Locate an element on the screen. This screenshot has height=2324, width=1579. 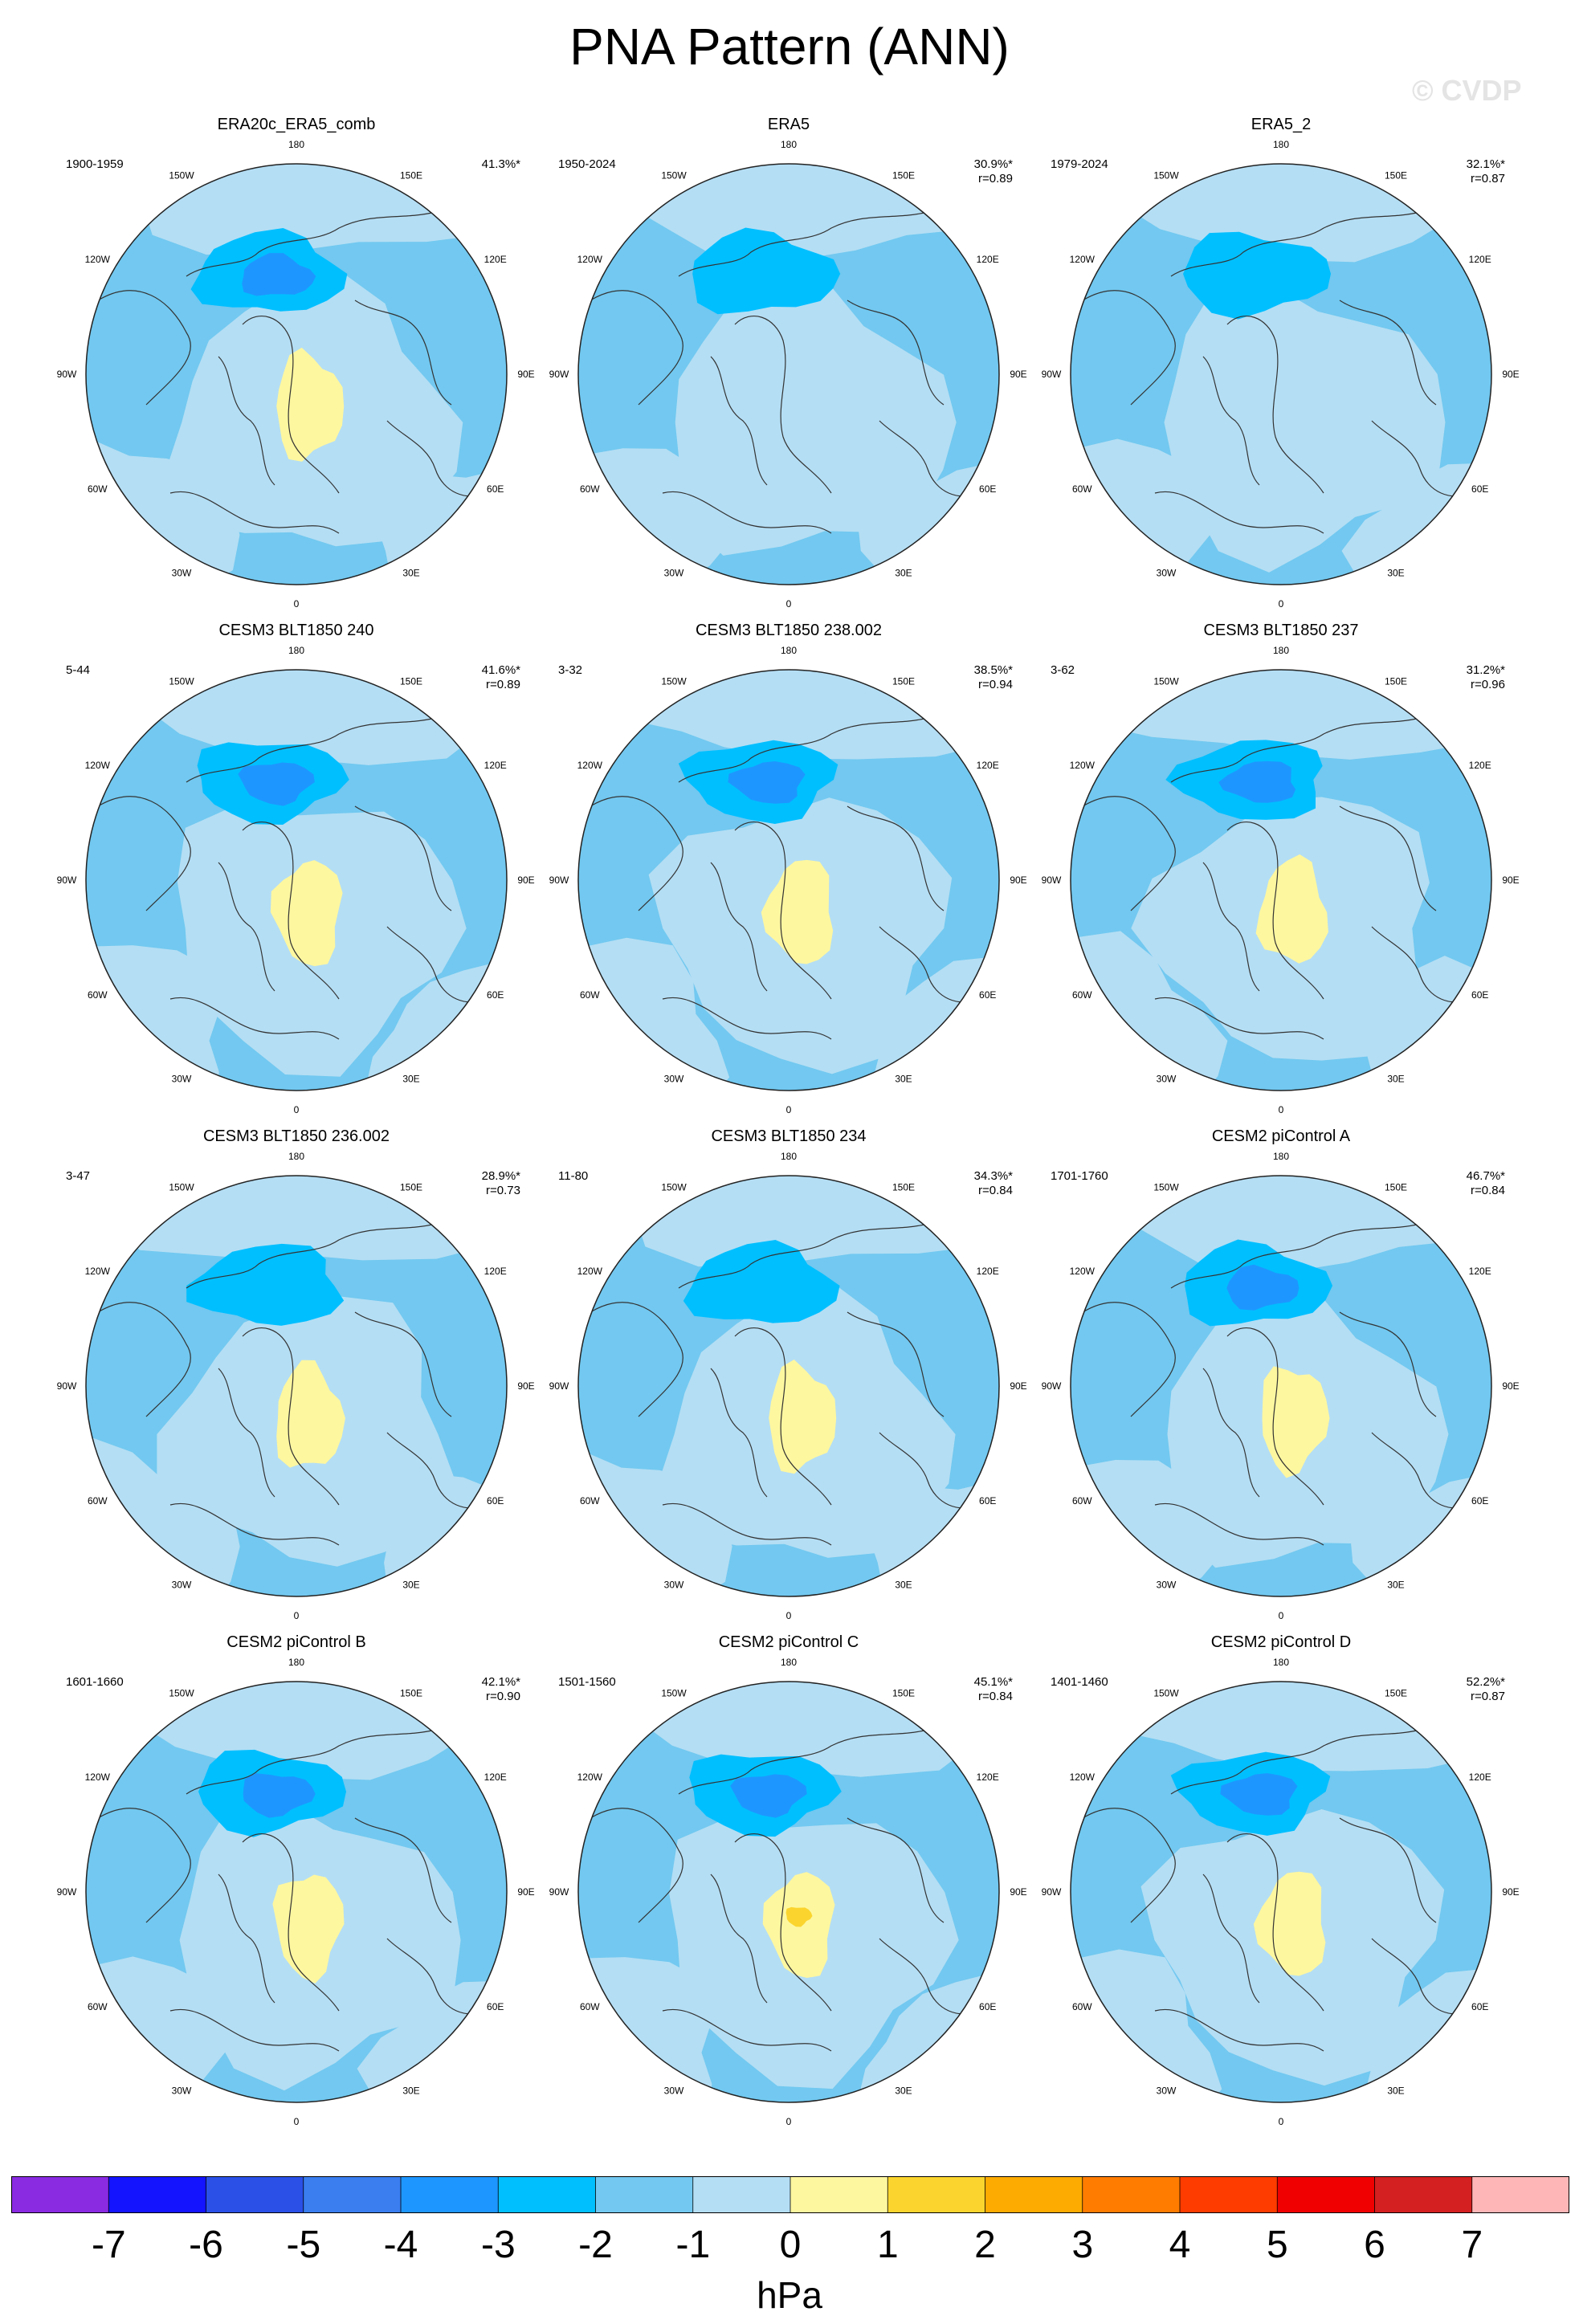
panel-pattern-correlation: r=0.90 is located at coordinates (503, 1697).